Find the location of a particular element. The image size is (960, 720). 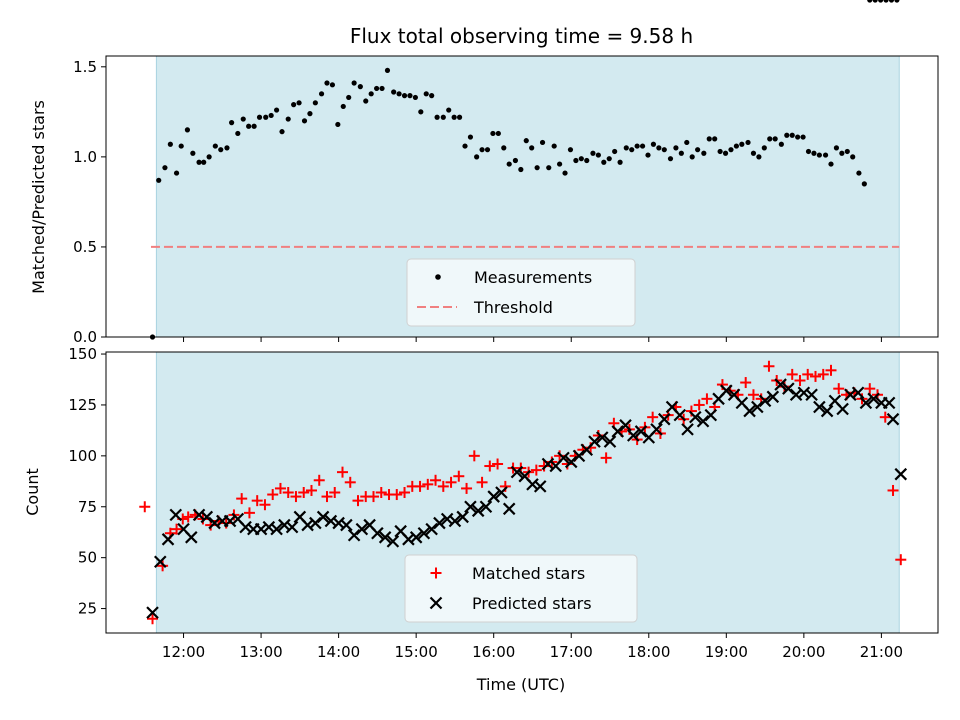

ratio-y-tick-label: 0.0 is located at coordinates (85, 337).